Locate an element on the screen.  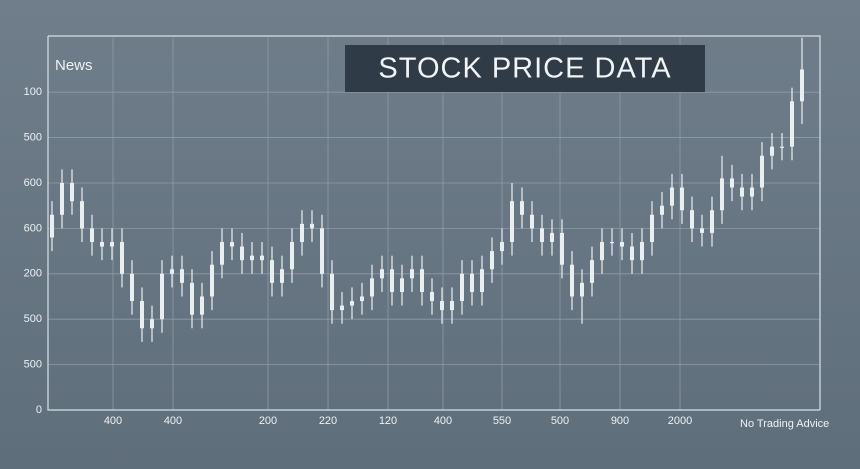
chart-title: STOCK PRICE DATA is located at coordinates (524, 69).